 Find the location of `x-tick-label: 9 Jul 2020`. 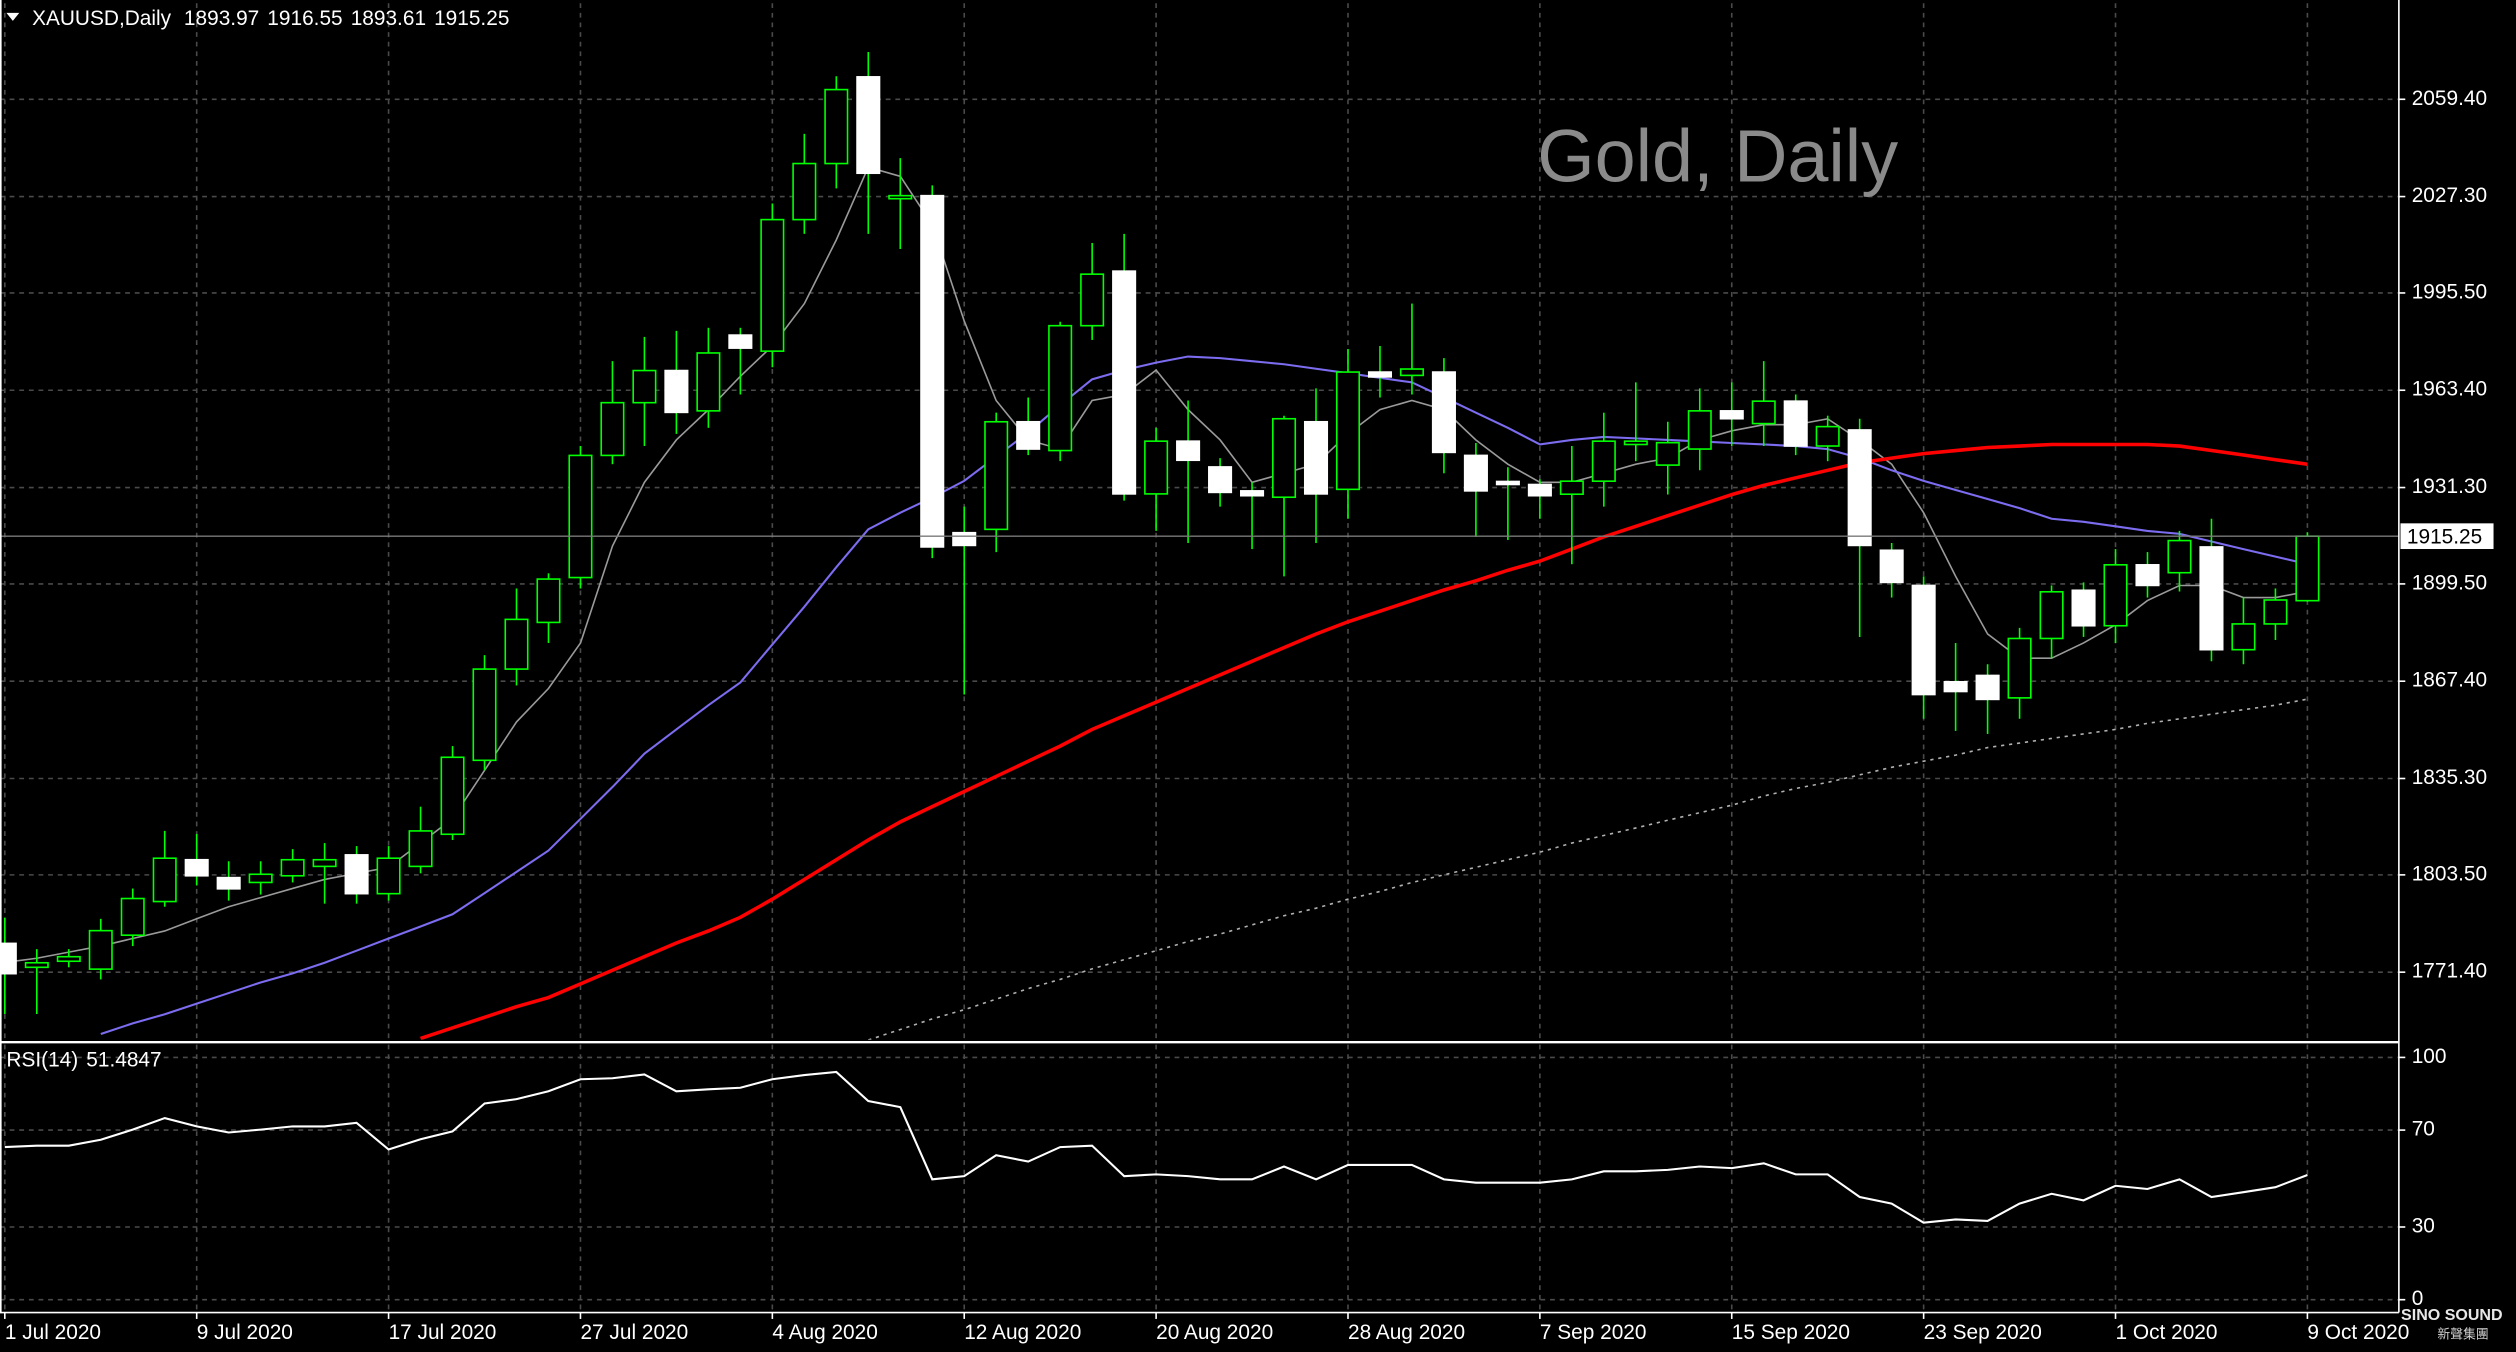

x-tick-label: 9 Jul 2020 is located at coordinates (245, 1332).